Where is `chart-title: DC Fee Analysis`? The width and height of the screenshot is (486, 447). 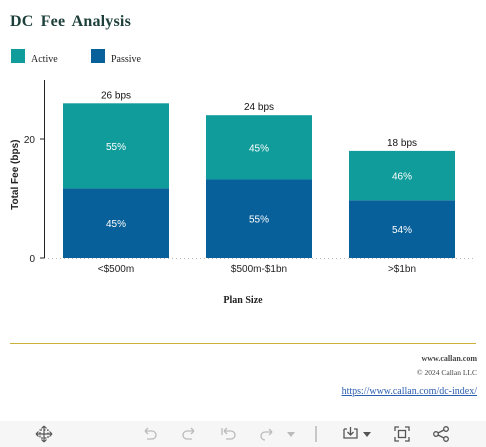 chart-title: DC Fee Analysis is located at coordinates (70, 21).